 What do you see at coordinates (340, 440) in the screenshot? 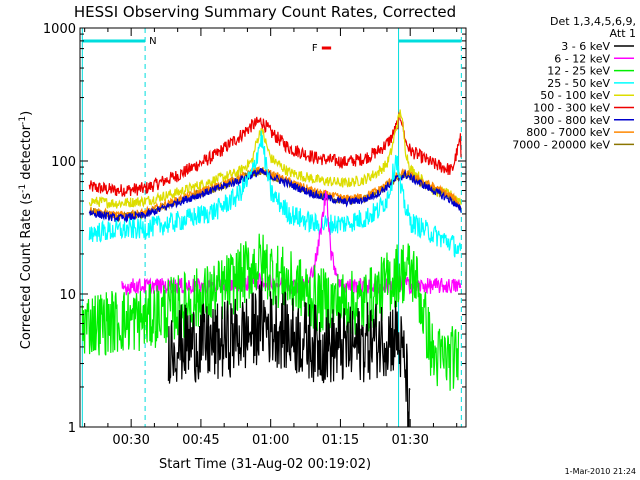
I see `x-tick-label-3: 01:15` at bounding box center [340, 440].